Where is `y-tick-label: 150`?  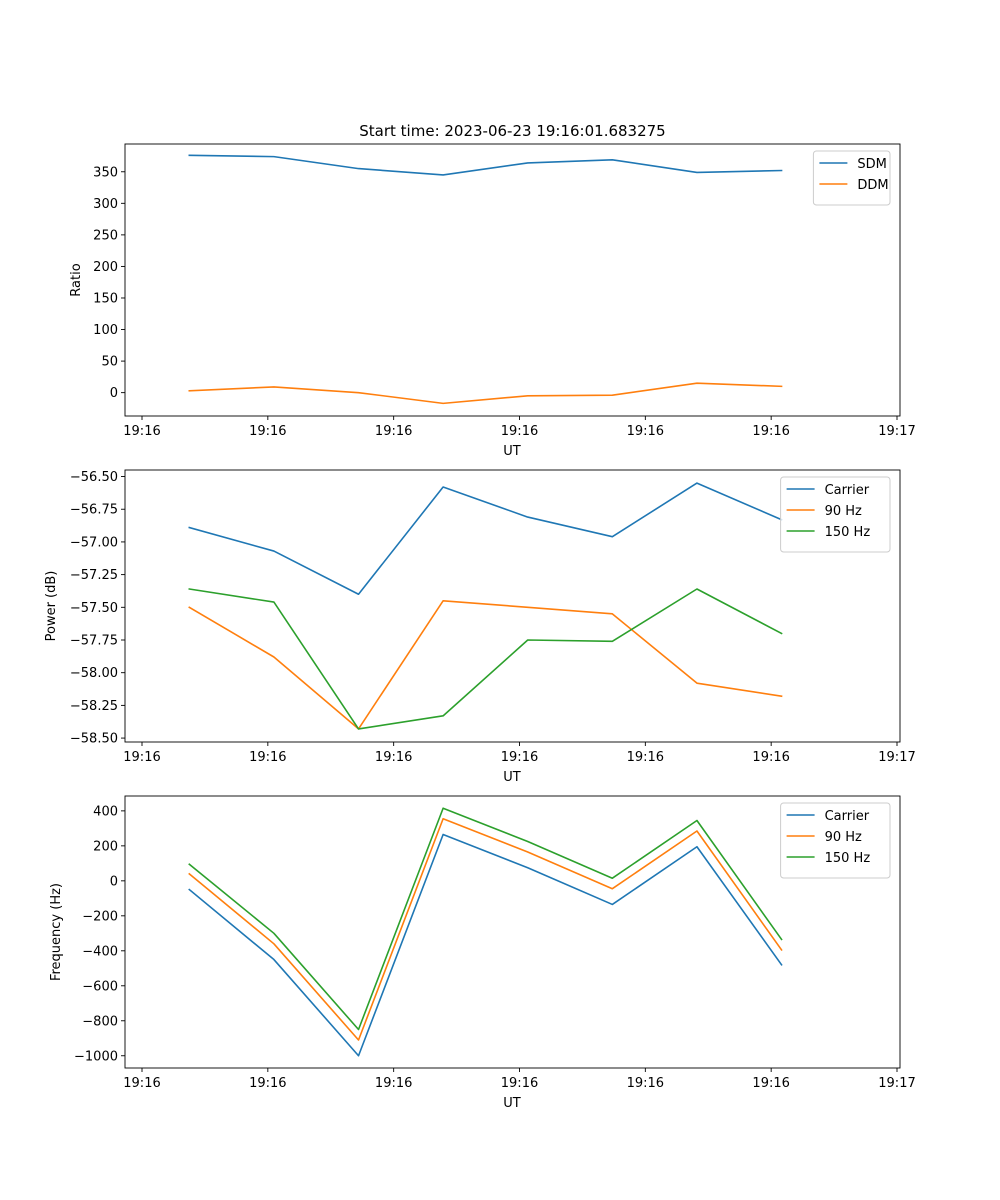 y-tick-label: 150 is located at coordinates (105, 298).